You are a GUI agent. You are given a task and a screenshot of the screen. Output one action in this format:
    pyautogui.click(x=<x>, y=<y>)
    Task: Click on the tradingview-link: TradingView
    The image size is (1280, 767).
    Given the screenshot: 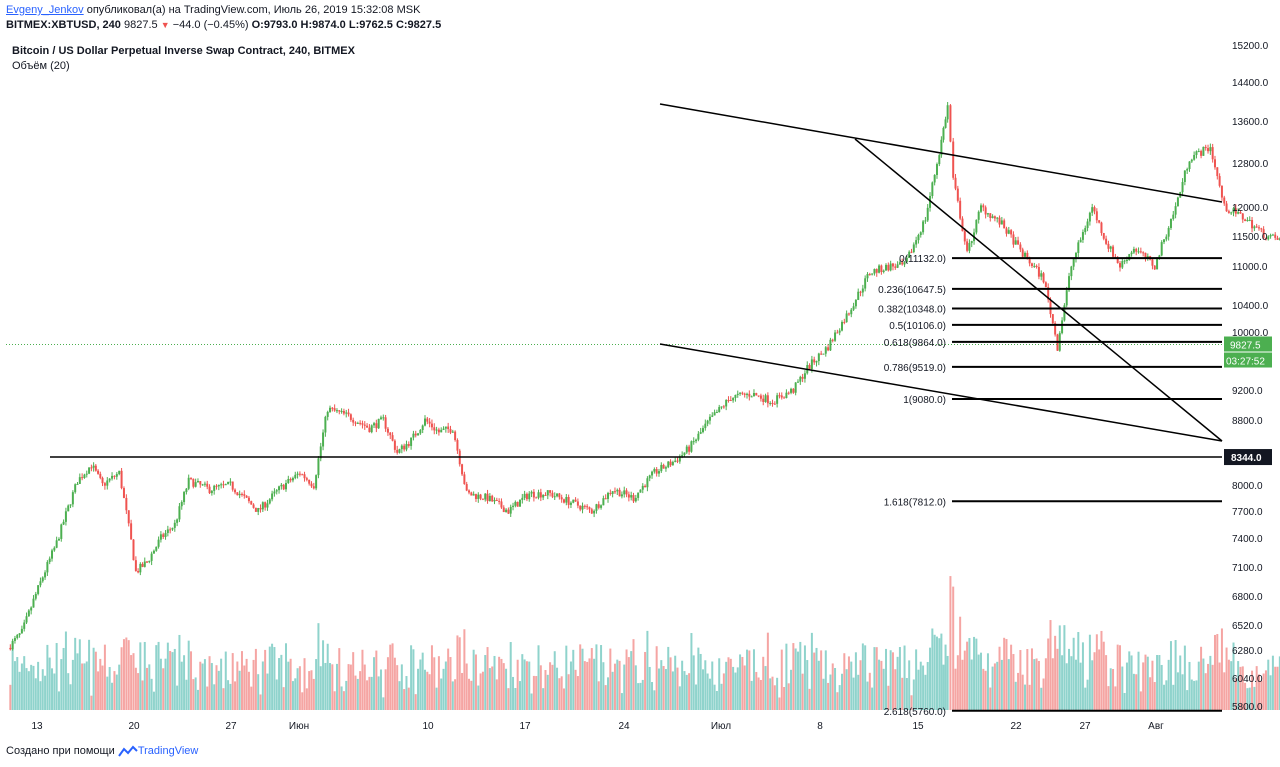 What is the action you would take?
    pyautogui.click(x=168, y=751)
    